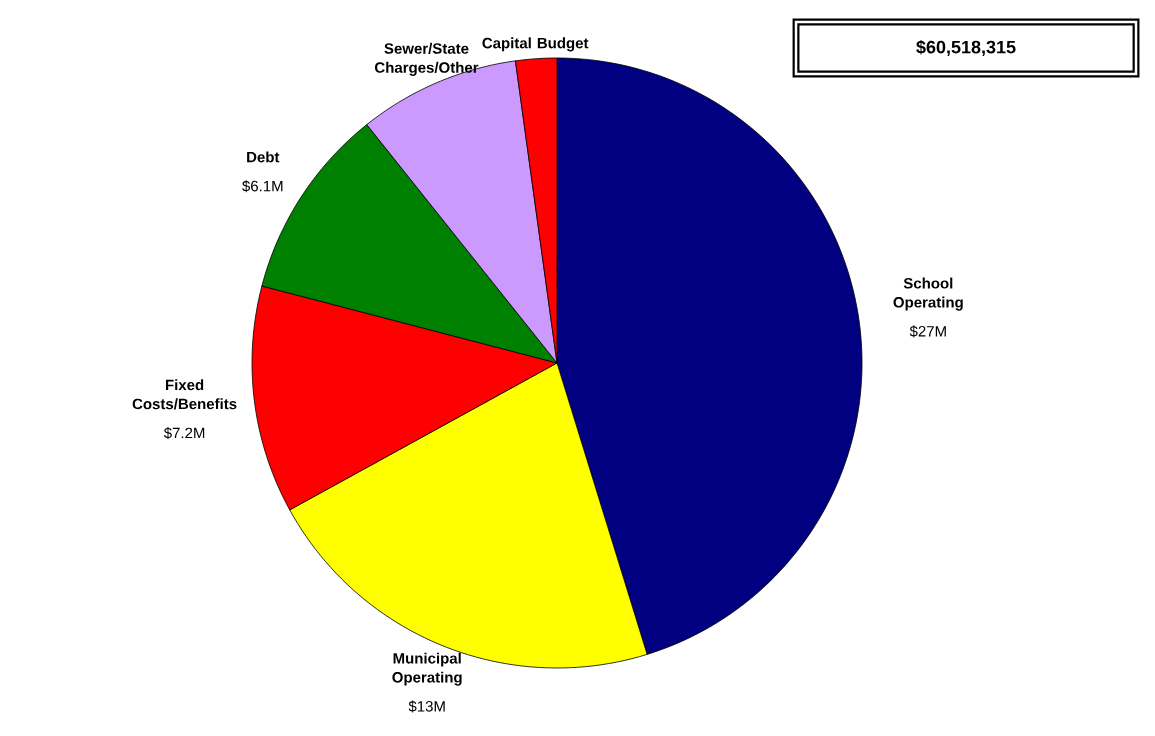 The height and width of the screenshot is (736, 1155). I want to click on data-label: $13M, so click(426, 706).